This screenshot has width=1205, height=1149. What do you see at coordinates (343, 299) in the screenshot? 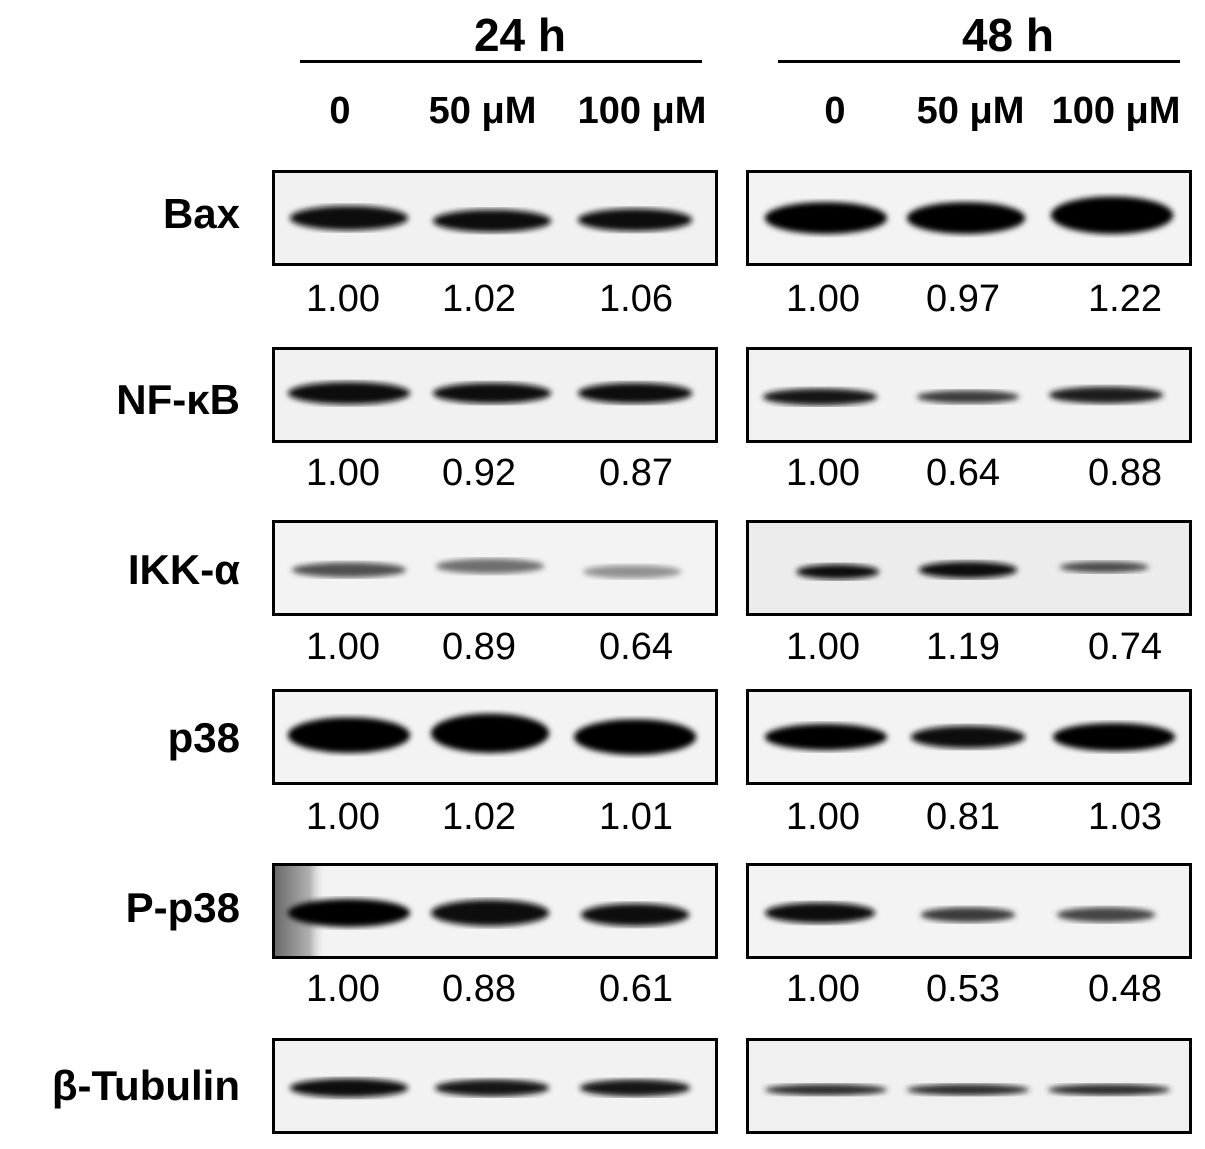
I see `value-bax-24h-0: 1.00` at bounding box center [343, 299].